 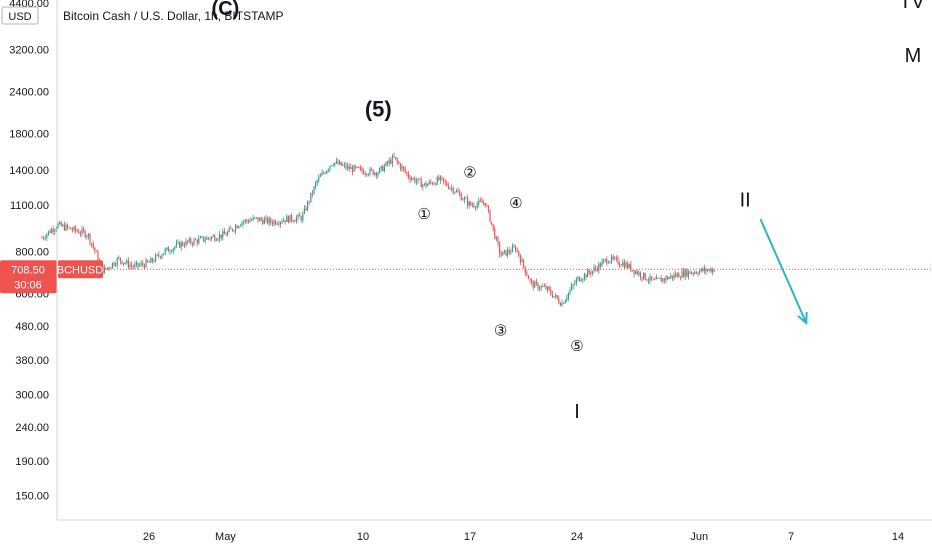 What do you see at coordinates (500, 330) in the screenshot?
I see `wave-label: ③` at bounding box center [500, 330].